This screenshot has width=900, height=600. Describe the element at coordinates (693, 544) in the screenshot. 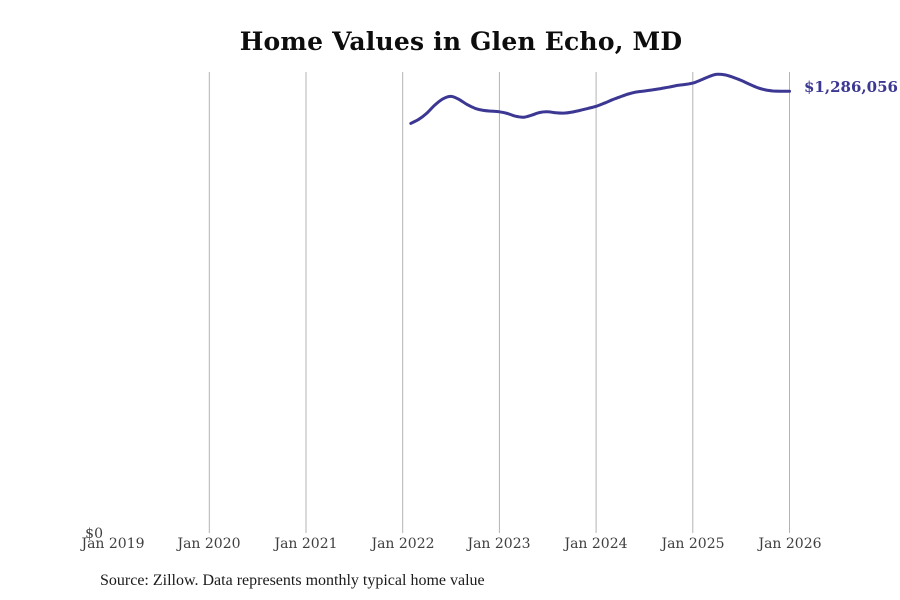

I see `x-tick-label-jan-2025: Jan 2025` at that location.